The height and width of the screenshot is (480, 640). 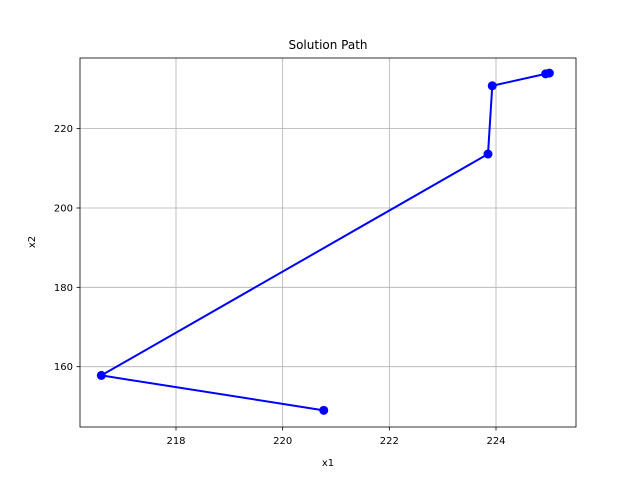 I want to click on x-tick-label: 222, so click(x=389, y=441).